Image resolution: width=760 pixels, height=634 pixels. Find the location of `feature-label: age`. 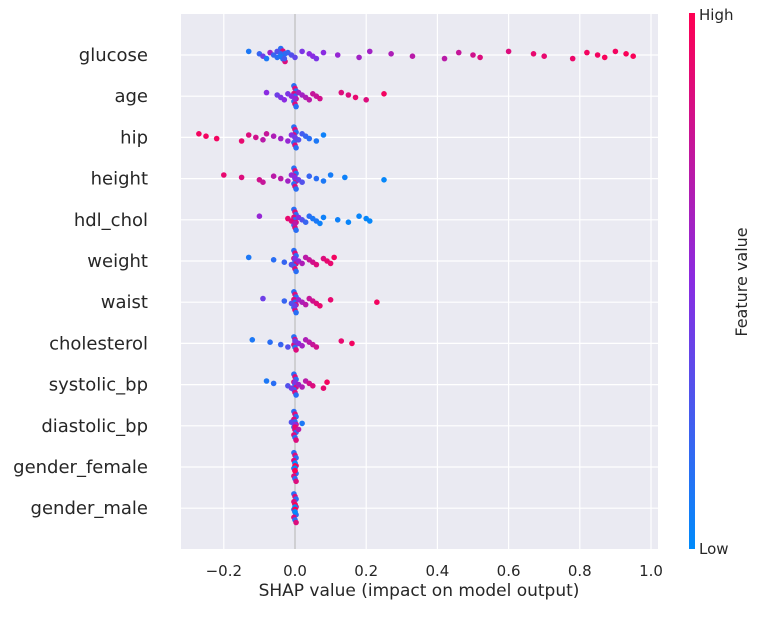

feature-label: age is located at coordinates (131, 96).